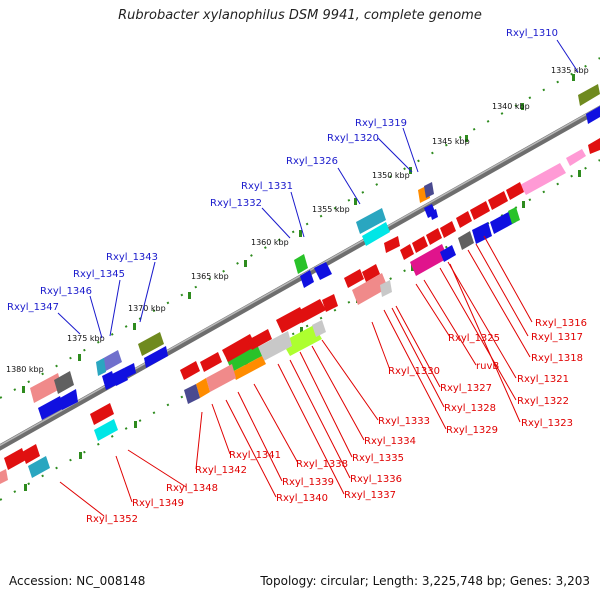  Describe the element at coordinates (543, 401) in the screenshot. I see `gene-label: Rxyl_1322` at that location.